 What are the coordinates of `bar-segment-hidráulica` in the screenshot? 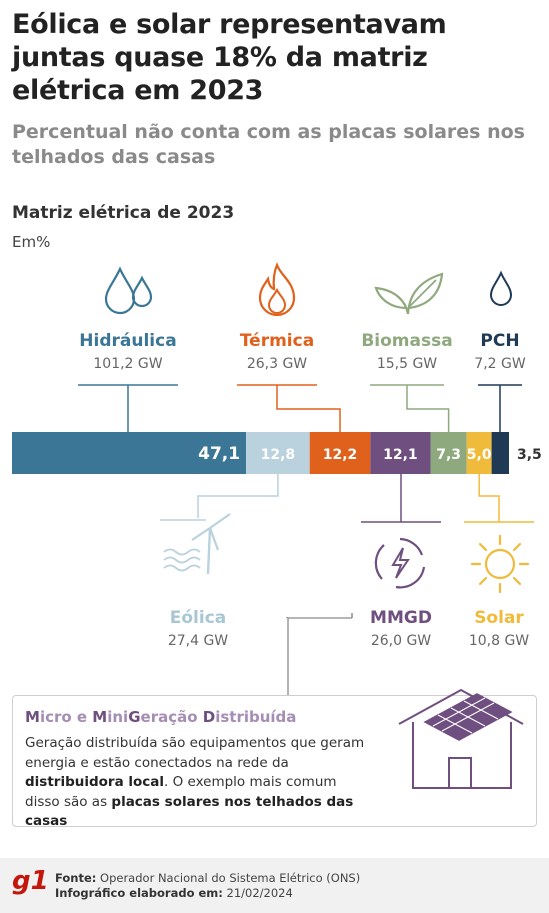 It's located at (129, 453).